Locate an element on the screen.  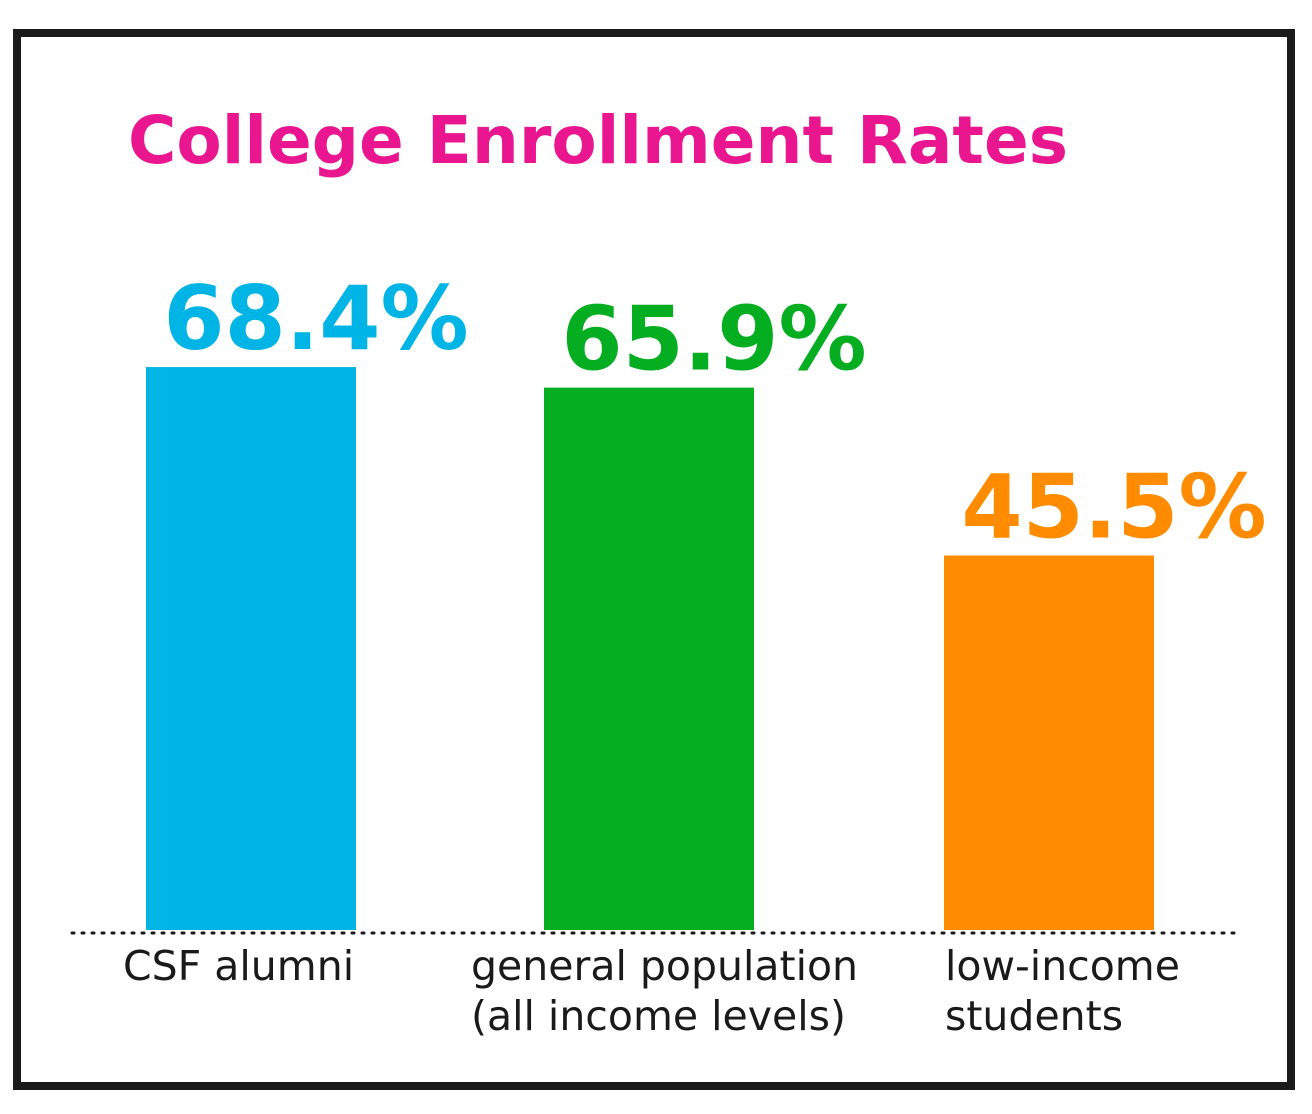
chart-title: College Enrollment Rates is located at coordinates (598, 140).